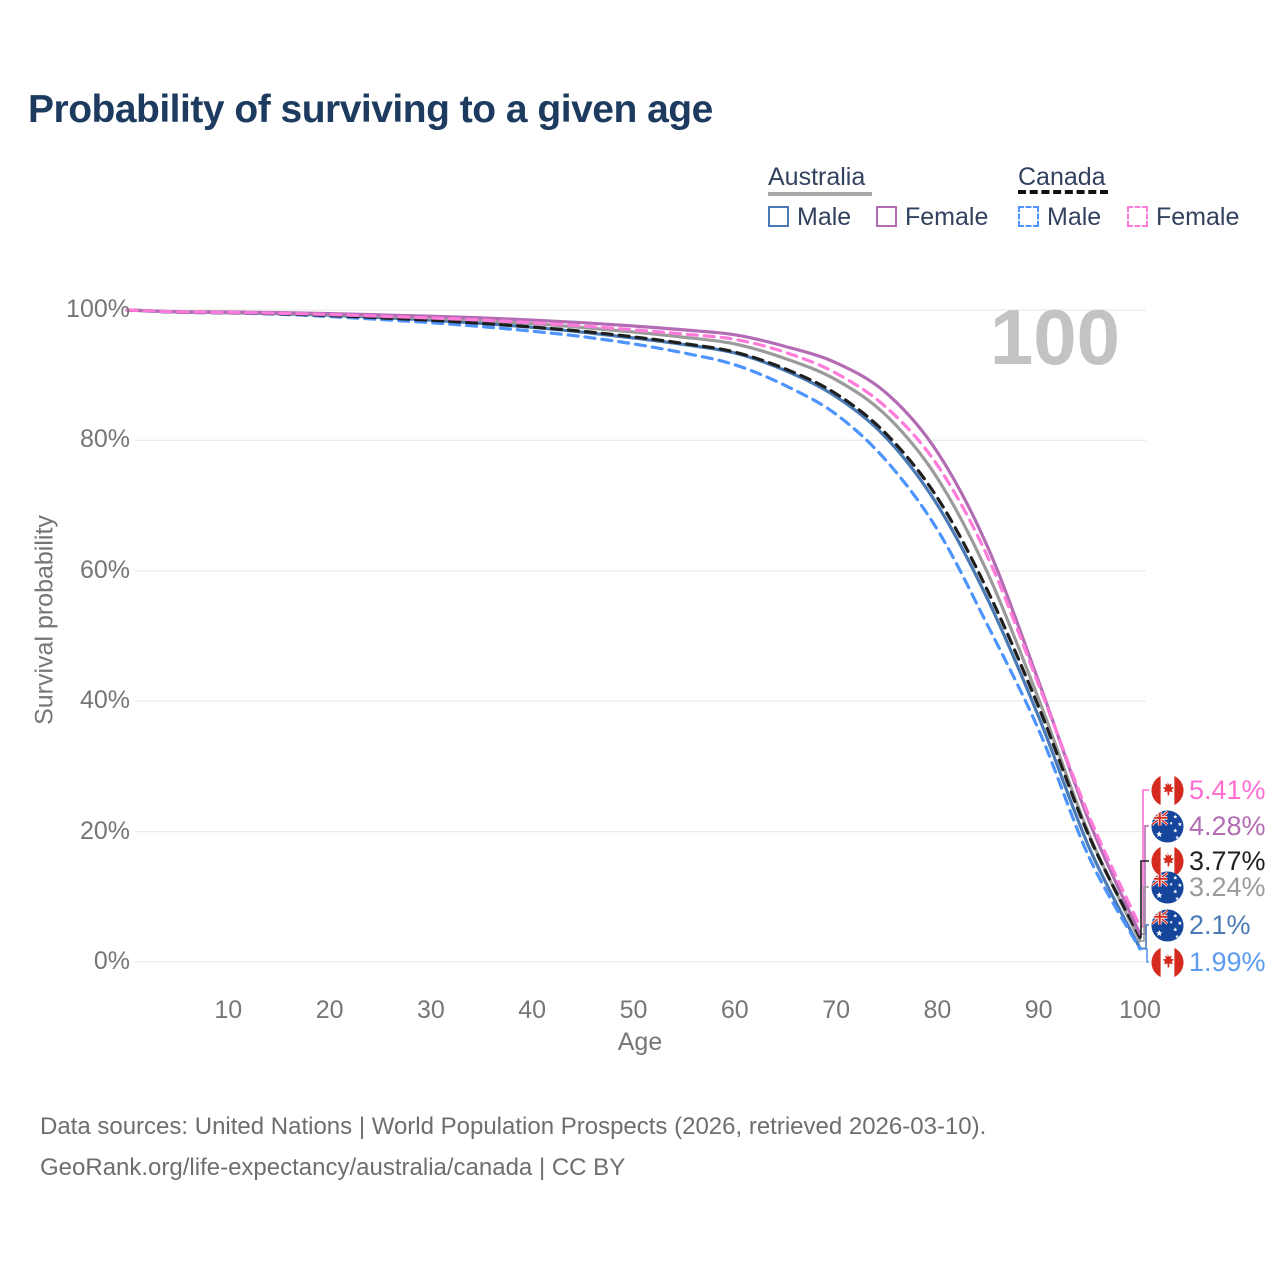 The height and width of the screenshot is (1280, 1280). What do you see at coordinates (820, 194) in the screenshot?
I see `legend-underline-australia` at bounding box center [820, 194].